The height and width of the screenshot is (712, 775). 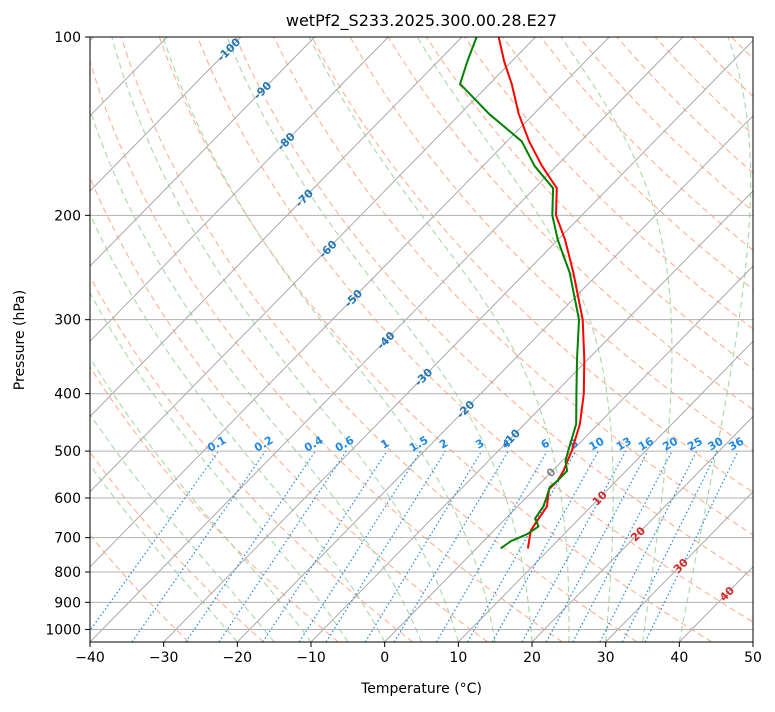 I want to click on chart-title: wetPf2_S233.2025.300.00.28.E27, so click(x=421, y=21).